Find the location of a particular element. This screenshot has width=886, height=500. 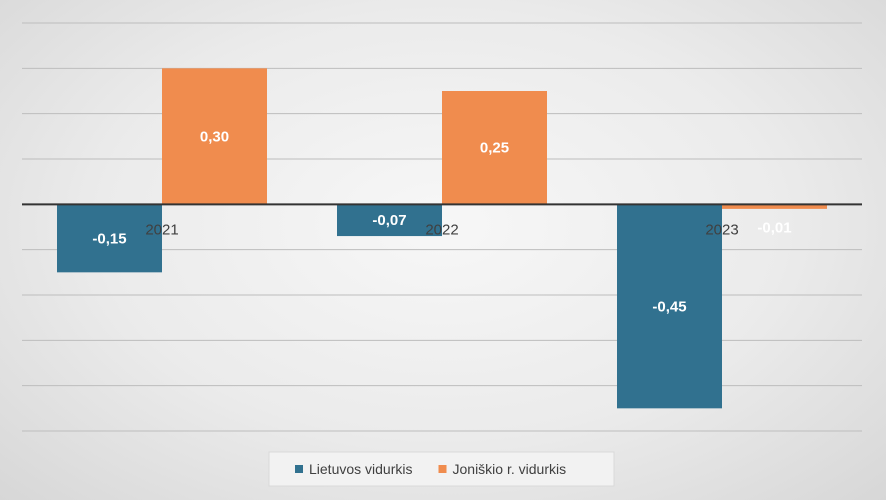

data-label: -0,07 is located at coordinates (389, 220).